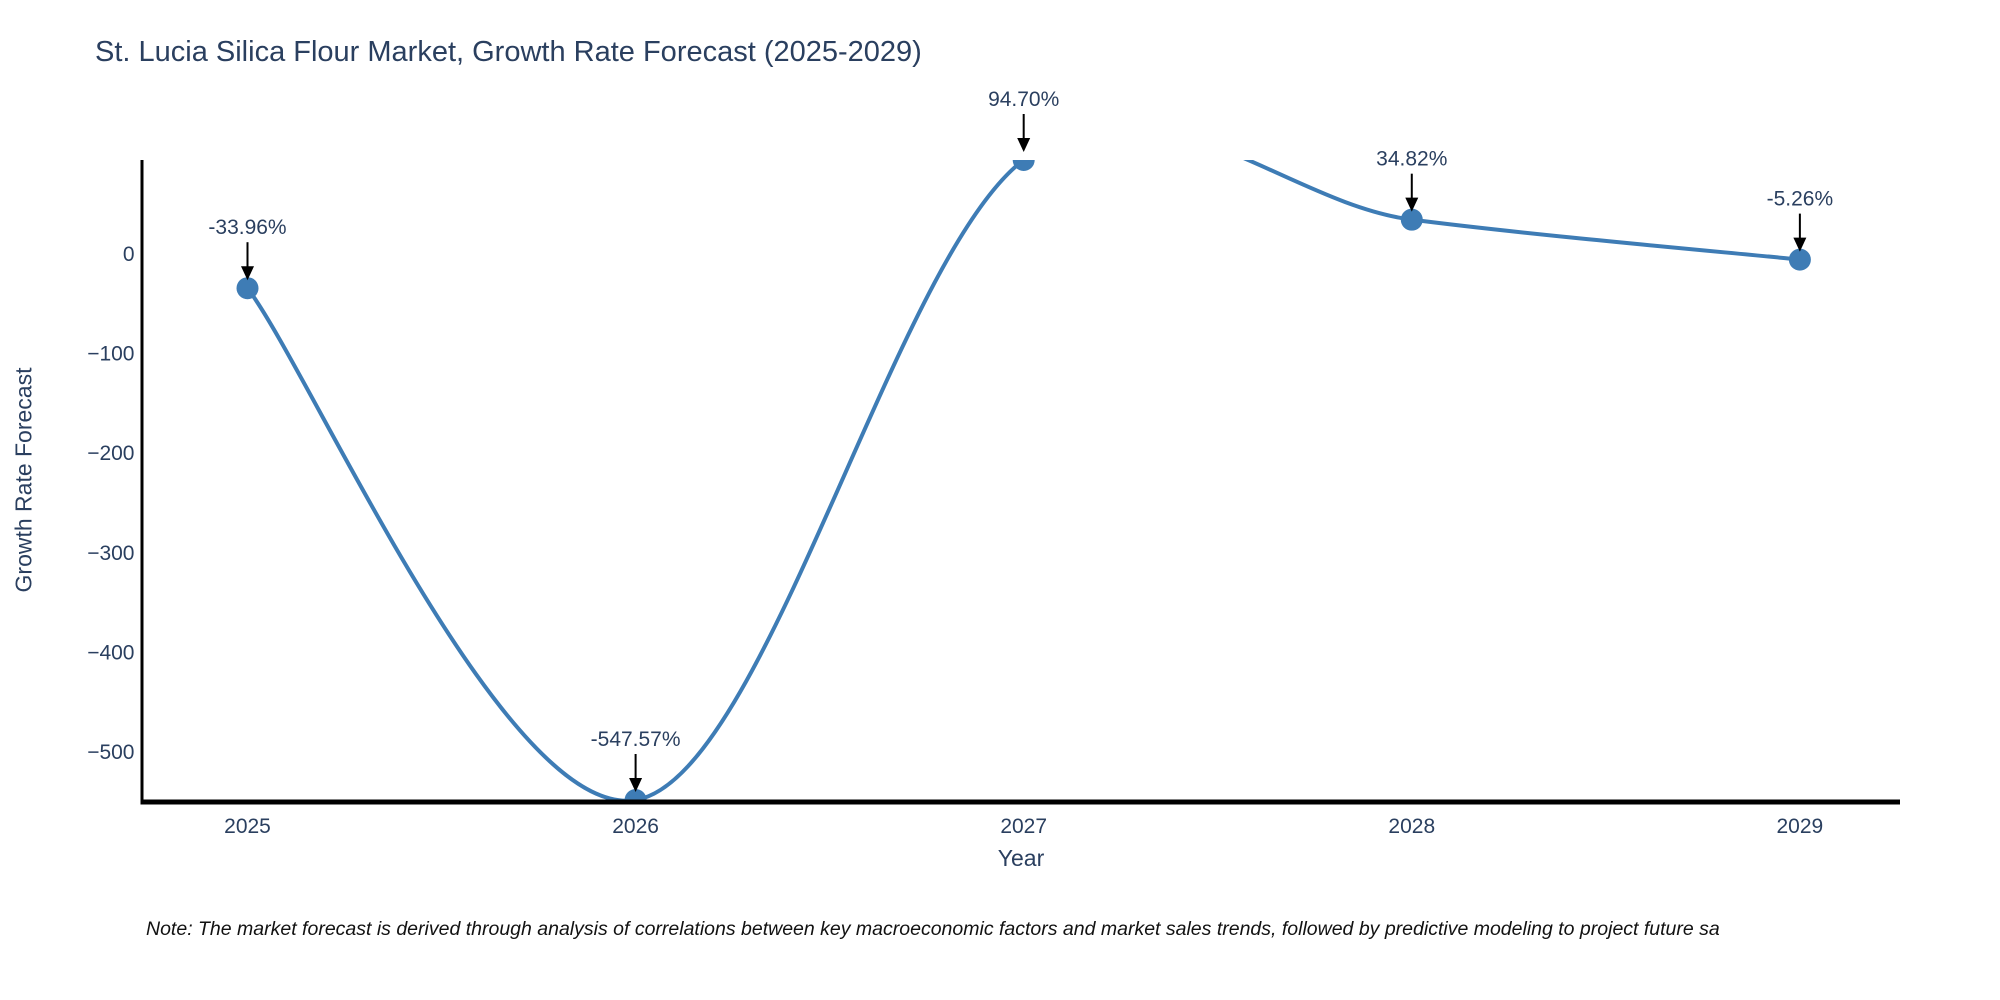 This screenshot has height=1000, width=2000. I want to click on data-point-2025, so click(247, 288).